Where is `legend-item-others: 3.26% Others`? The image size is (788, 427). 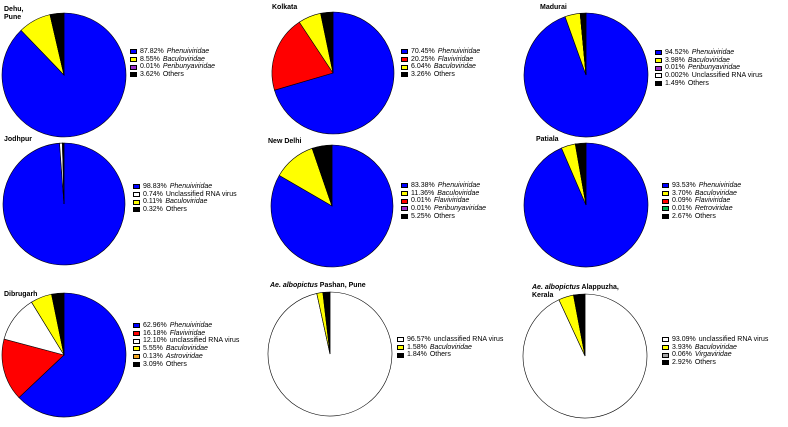 legend-item-others: 3.26% Others is located at coordinates (440, 75).